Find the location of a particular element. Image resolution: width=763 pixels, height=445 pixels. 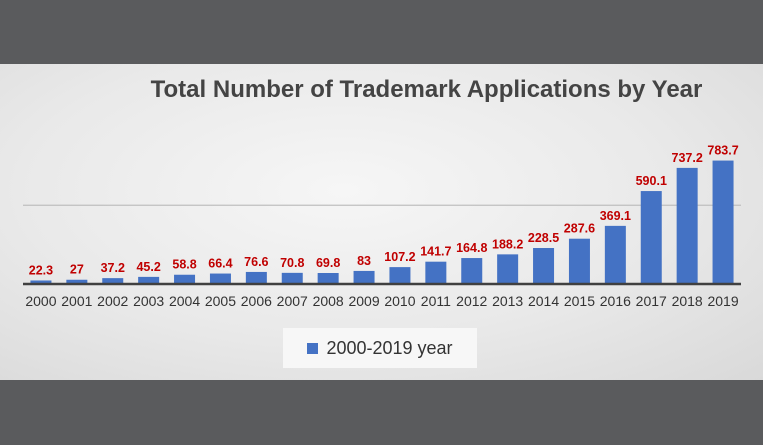

bar-2004 is located at coordinates (185, 279).